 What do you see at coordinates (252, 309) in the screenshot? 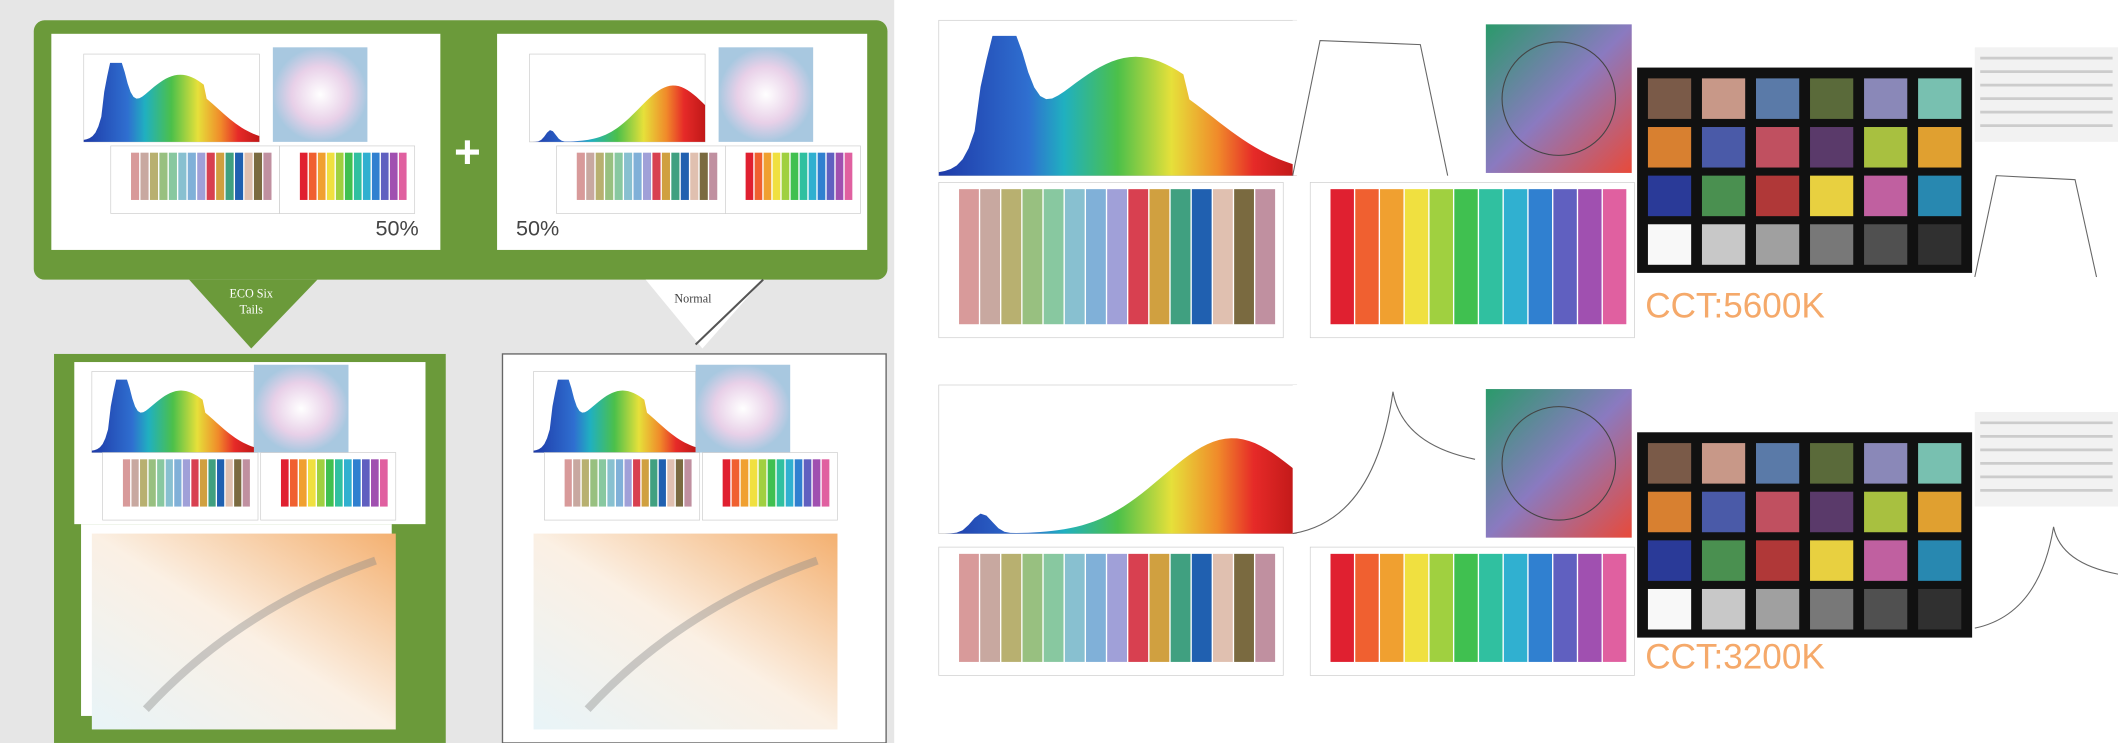
I see `eco-label: Tails` at bounding box center [252, 309].